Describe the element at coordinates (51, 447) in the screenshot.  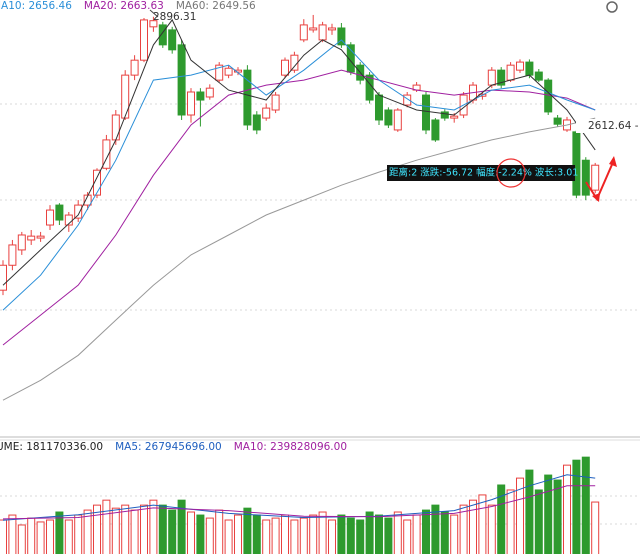
I see `legend-entry: UME: 181170336.00` at that location.